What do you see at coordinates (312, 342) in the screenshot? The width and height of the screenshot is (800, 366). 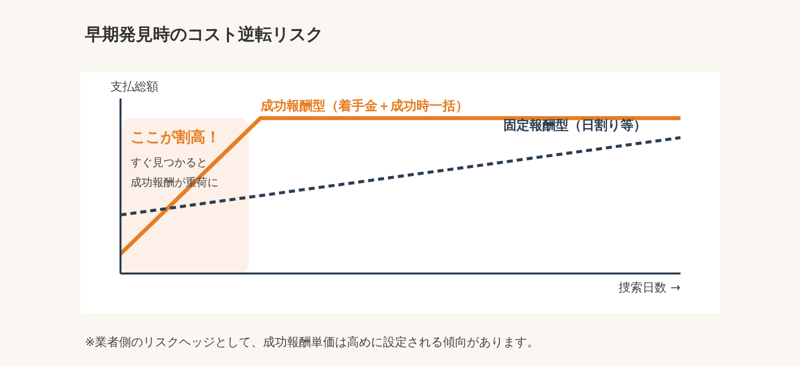 I see `text: ※業者側のリスクヘッジとして、成功報酬単価は高めに設定される傾向があります。` at bounding box center [312, 342].